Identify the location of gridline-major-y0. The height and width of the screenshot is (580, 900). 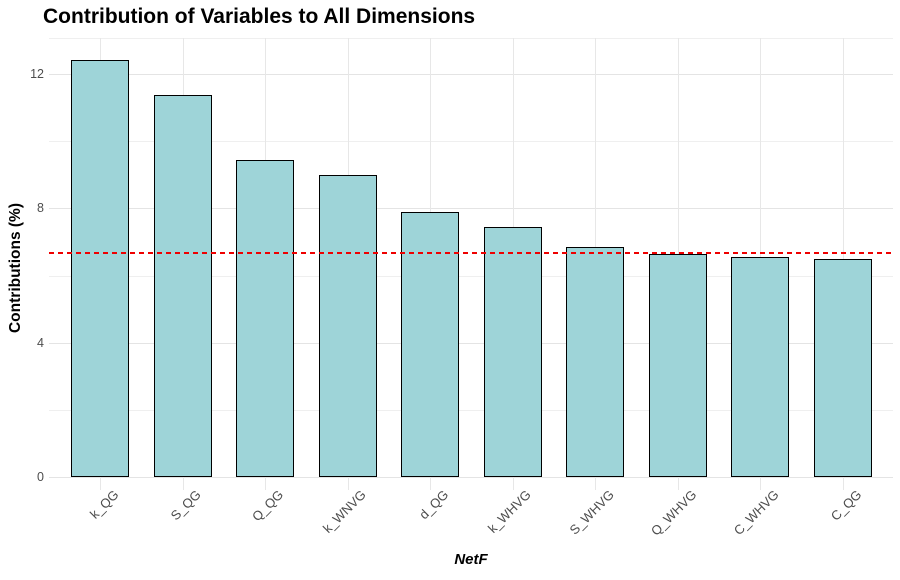
(471, 477).